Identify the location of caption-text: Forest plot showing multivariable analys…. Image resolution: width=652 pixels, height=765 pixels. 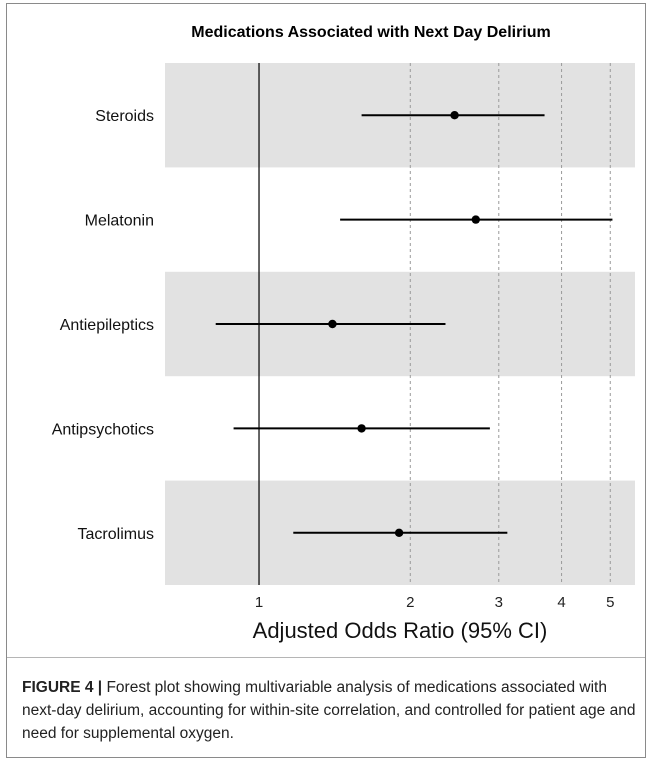
(329, 710).